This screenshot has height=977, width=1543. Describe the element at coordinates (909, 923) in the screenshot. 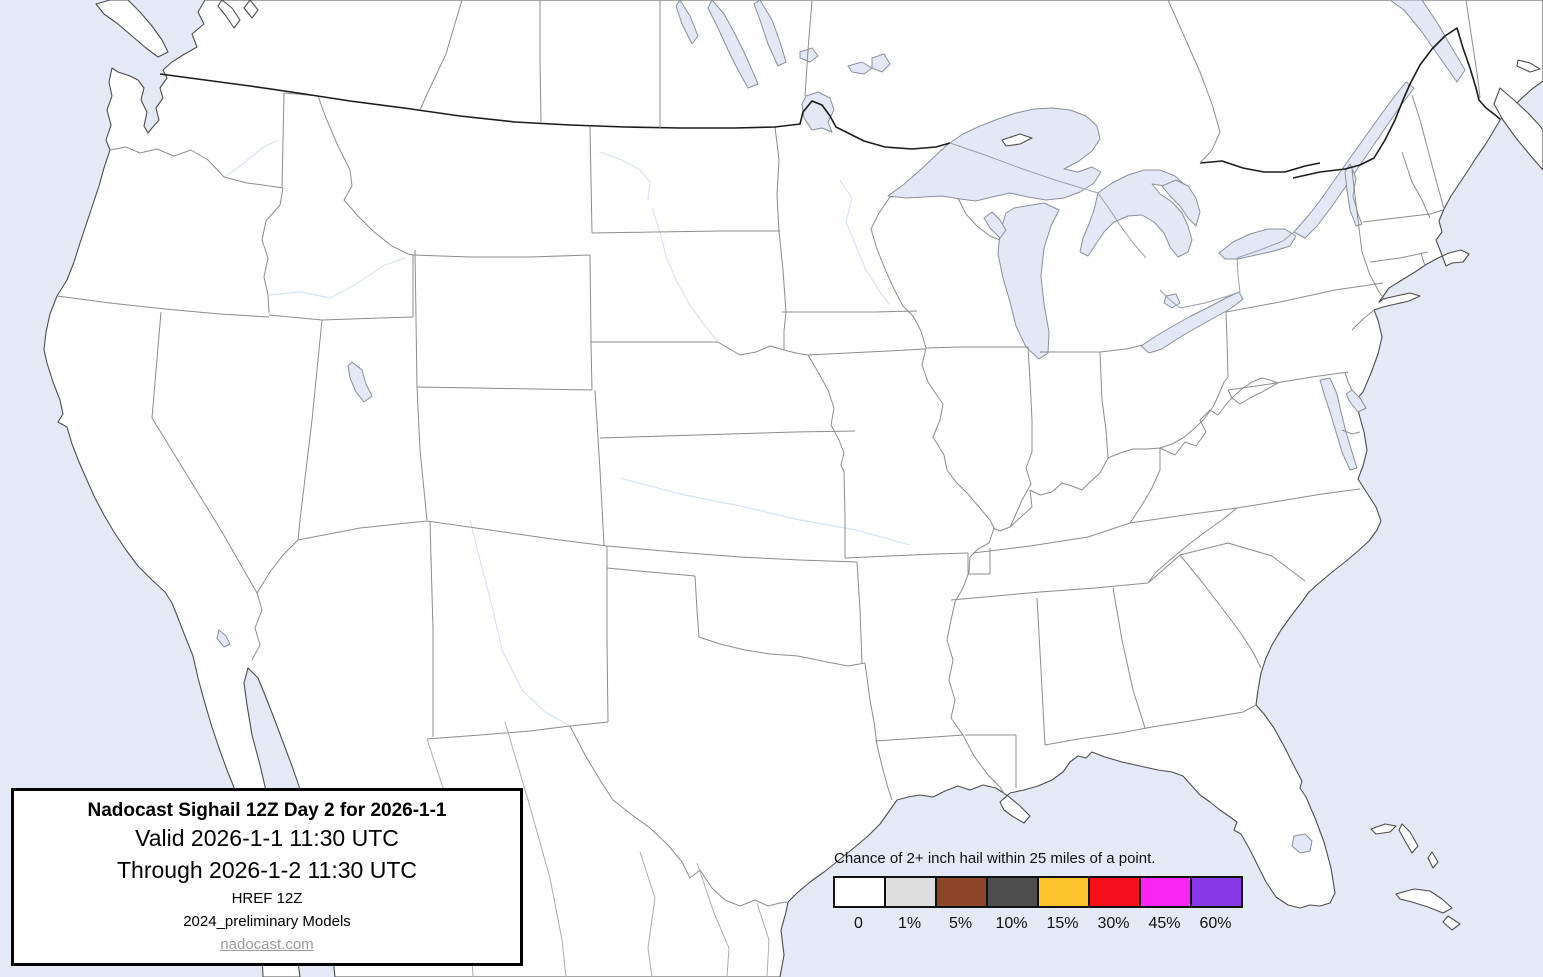

I see `legend-label: 1%` at that location.